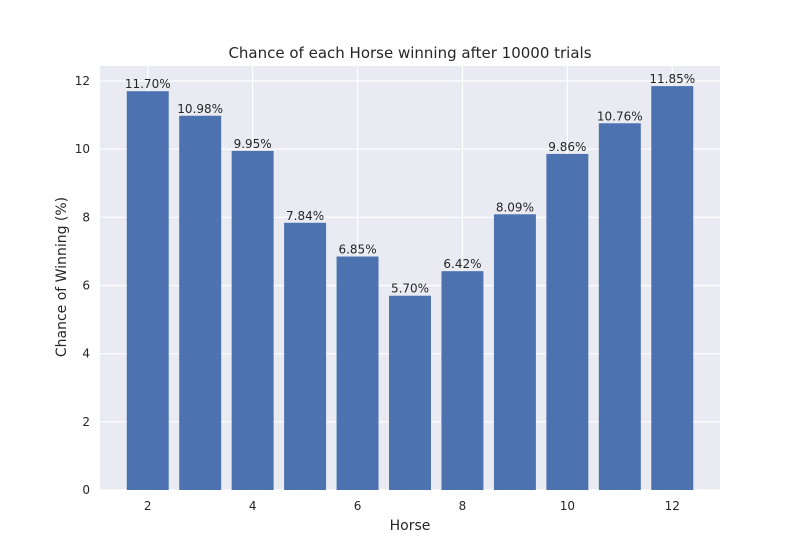 The width and height of the screenshot is (800, 554). What do you see at coordinates (82, 149) in the screenshot?
I see `y-tick-label: 10` at bounding box center [82, 149].